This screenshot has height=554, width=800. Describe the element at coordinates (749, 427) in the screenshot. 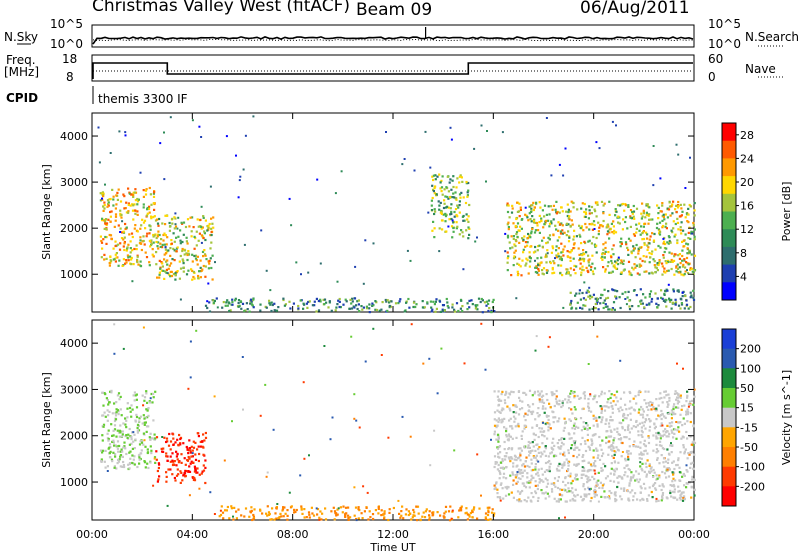

I see `colorbar-tick-label: -15` at that location.